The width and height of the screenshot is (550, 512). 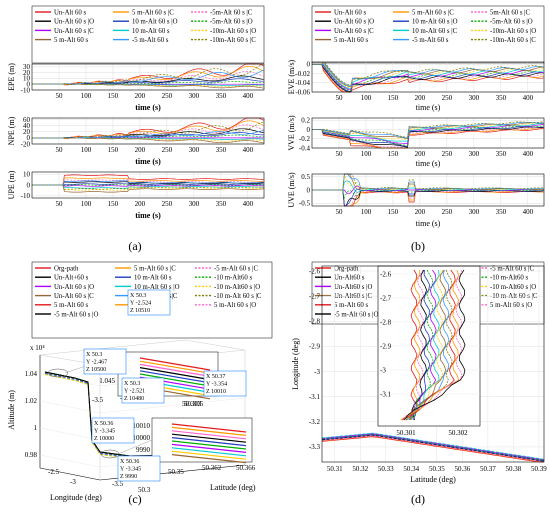 I want to click on inset-x-tick: 50.366, so click(x=246, y=468).